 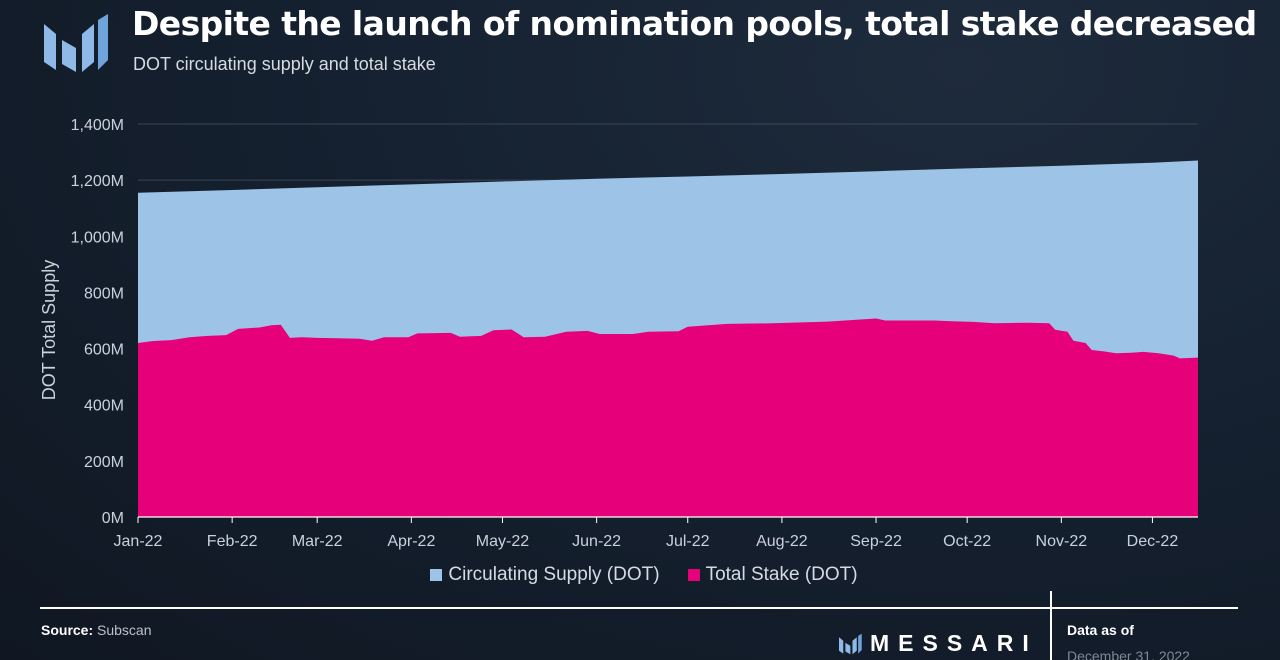 I want to click on x-tick-label: Apr-22, so click(x=411, y=541).